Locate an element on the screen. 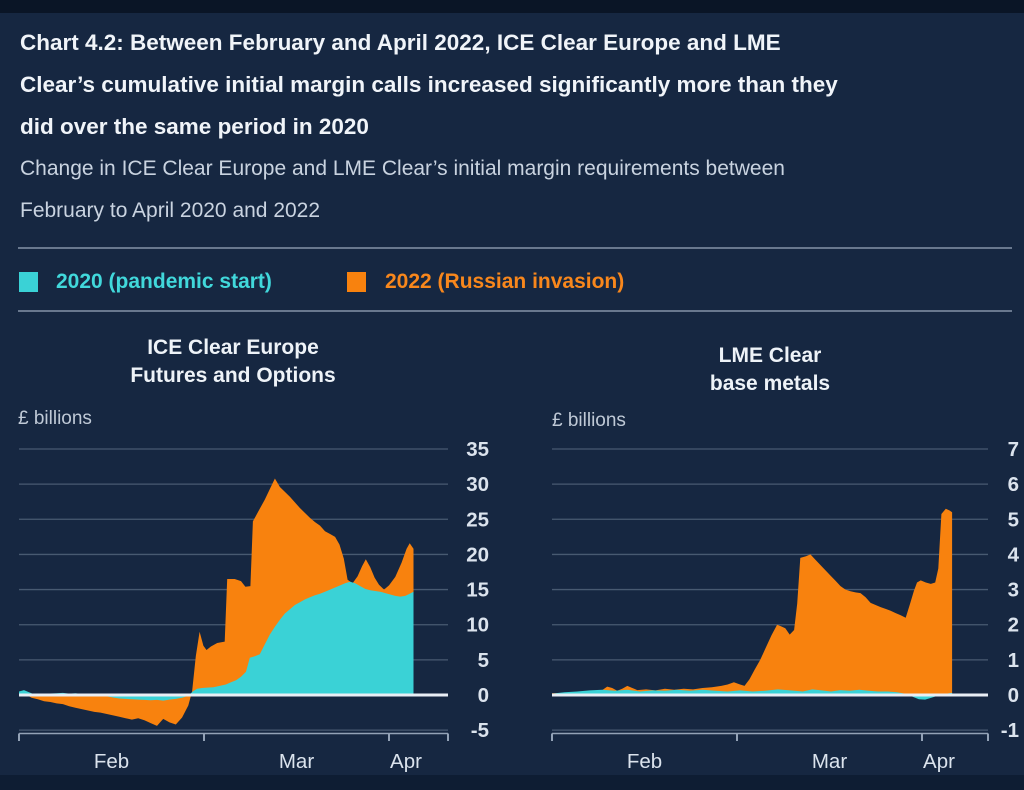 Image resolution: width=1024 pixels, height=790 pixels. y-tick-label: -5 is located at coordinates (480, 730).